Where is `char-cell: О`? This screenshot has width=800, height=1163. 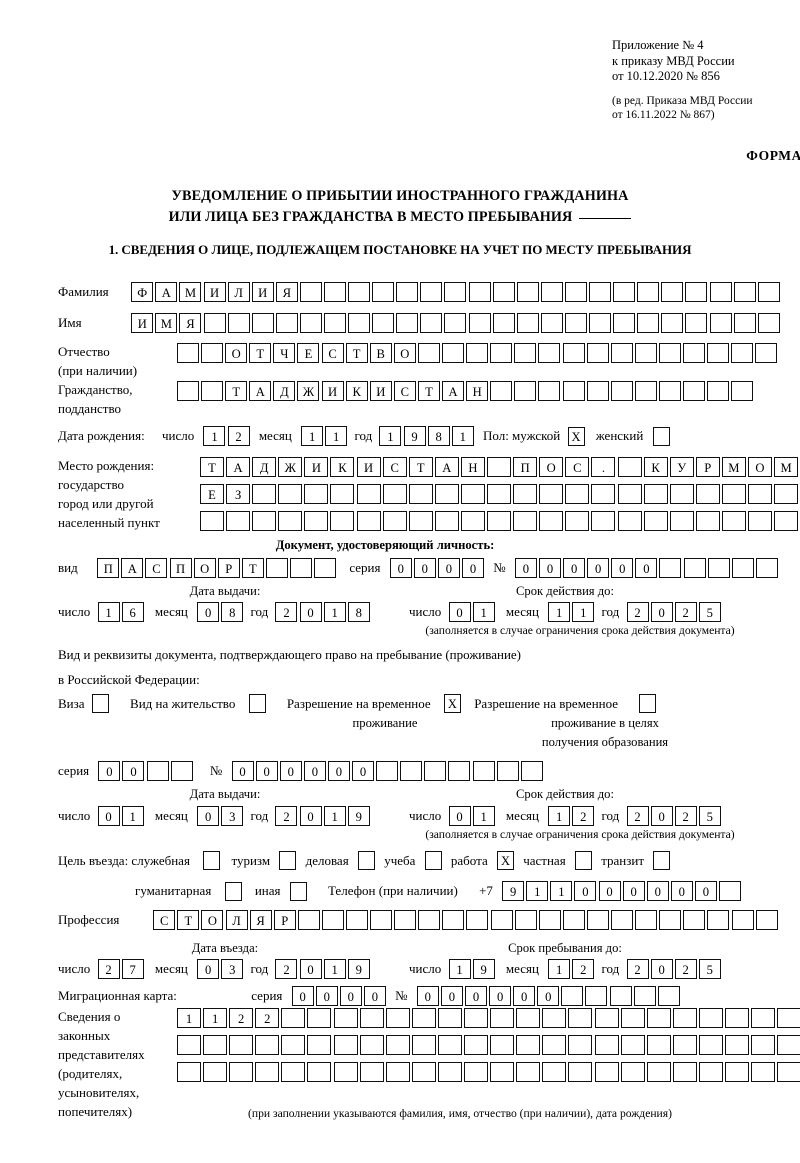
char-cell: О is located at coordinates (236, 353).